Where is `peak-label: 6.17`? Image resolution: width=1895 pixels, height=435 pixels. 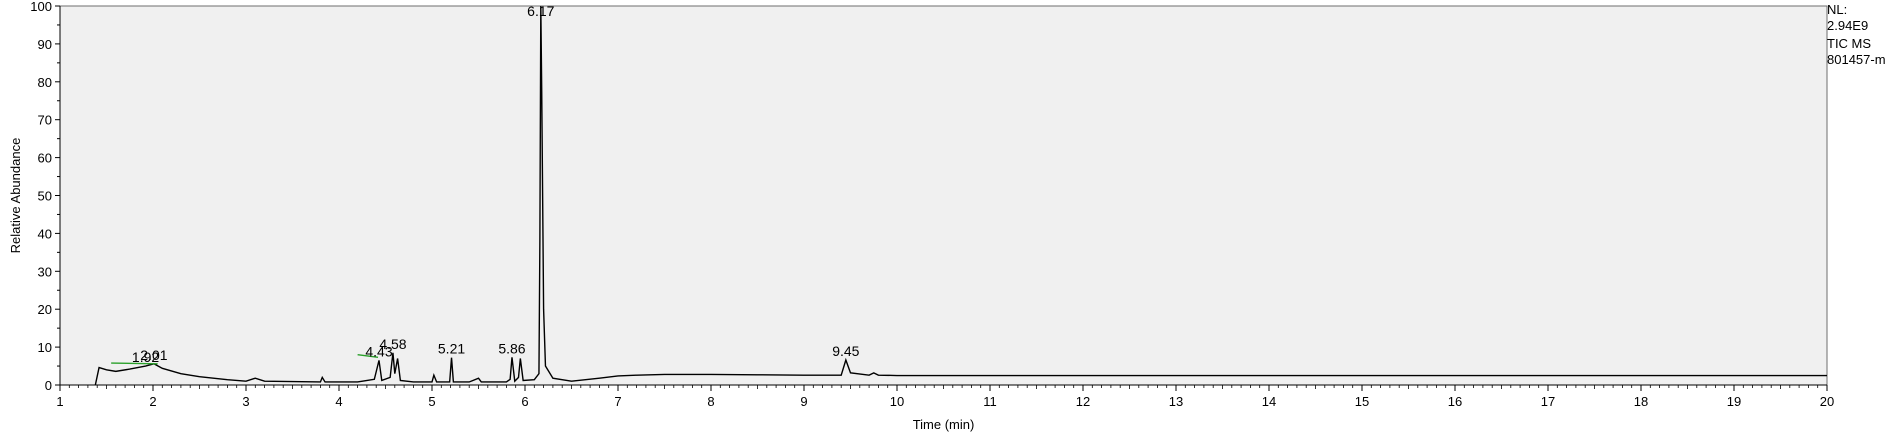 peak-label: 6.17 is located at coordinates (540, 11).